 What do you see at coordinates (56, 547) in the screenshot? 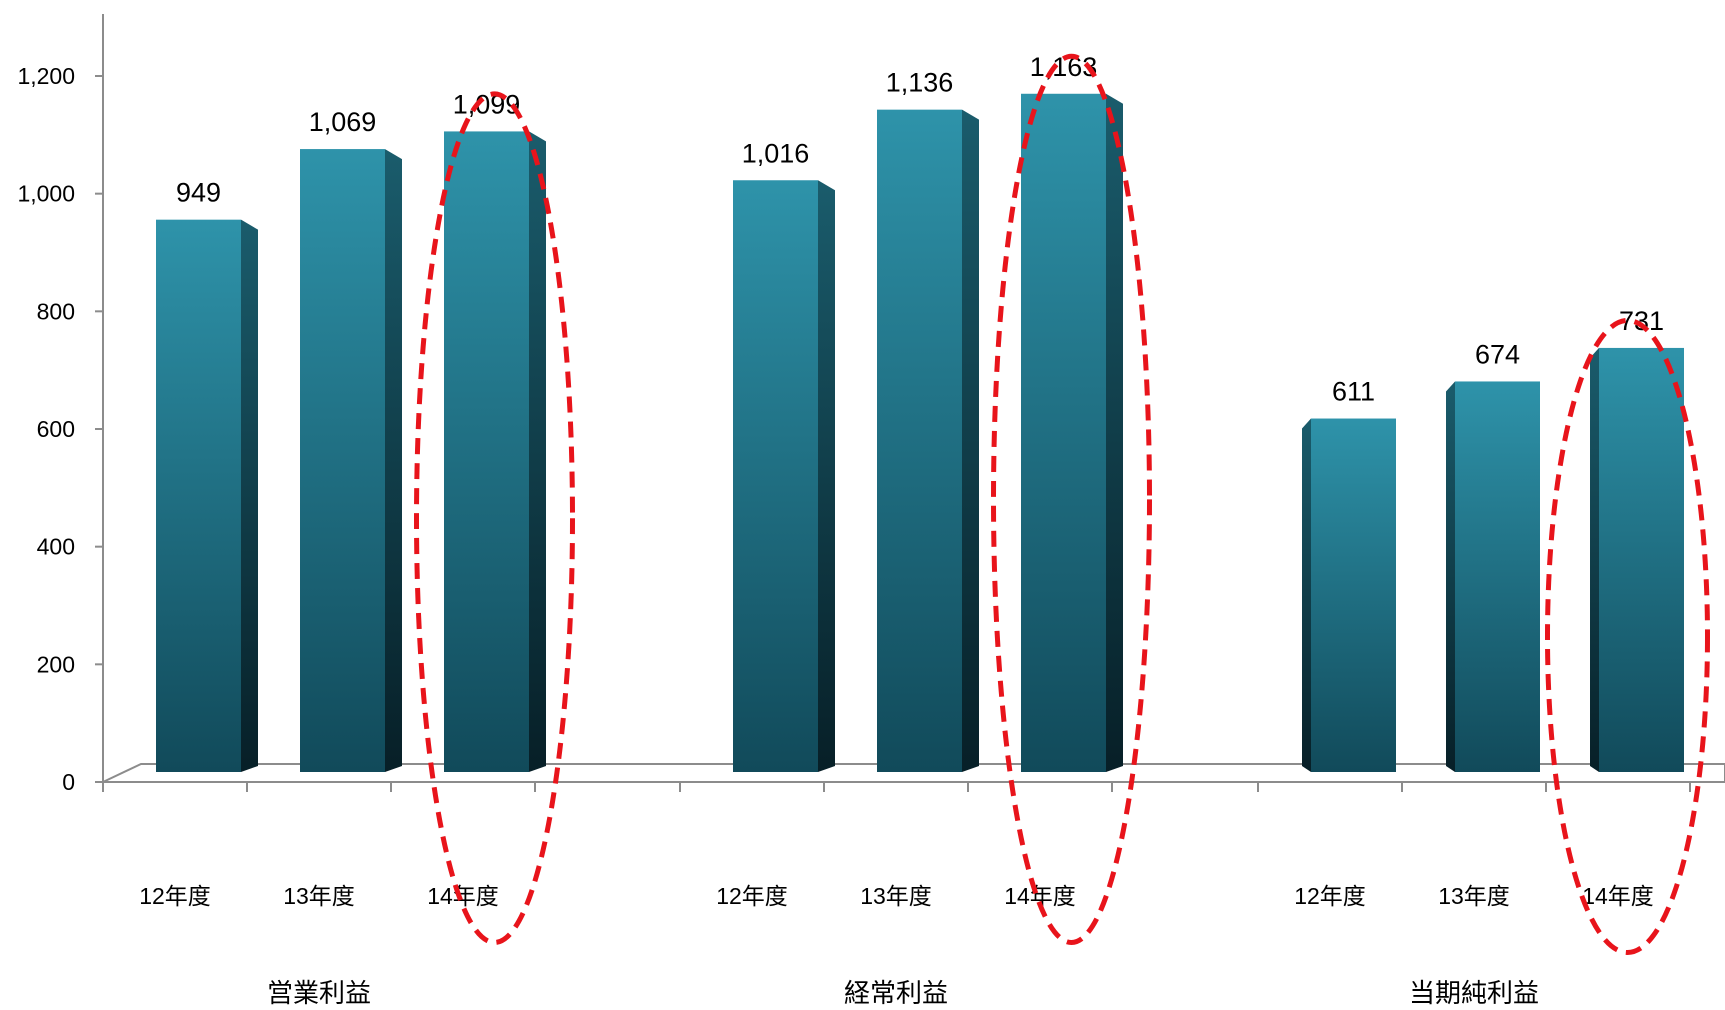
I see `y-tick-label: 400` at bounding box center [56, 547].